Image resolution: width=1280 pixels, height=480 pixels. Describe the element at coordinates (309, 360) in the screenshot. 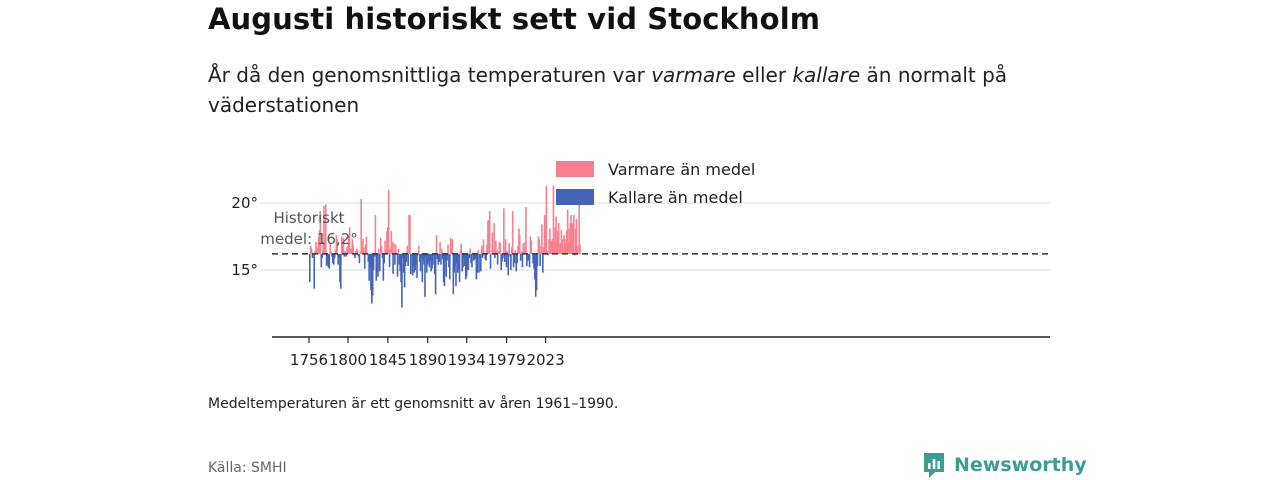

I see `x-tick-label: 1756` at that location.